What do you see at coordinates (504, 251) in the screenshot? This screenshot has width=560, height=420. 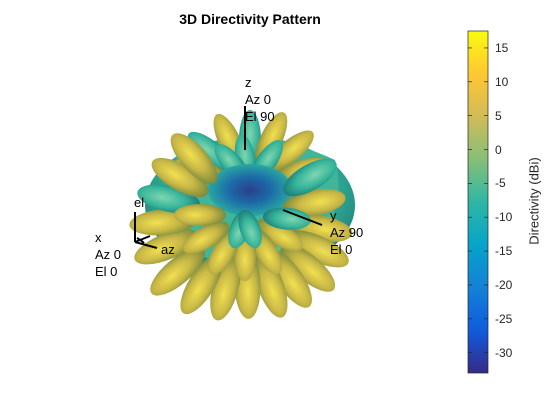 I see `colorbar-tick-label: -15` at bounding box center [504, 251].